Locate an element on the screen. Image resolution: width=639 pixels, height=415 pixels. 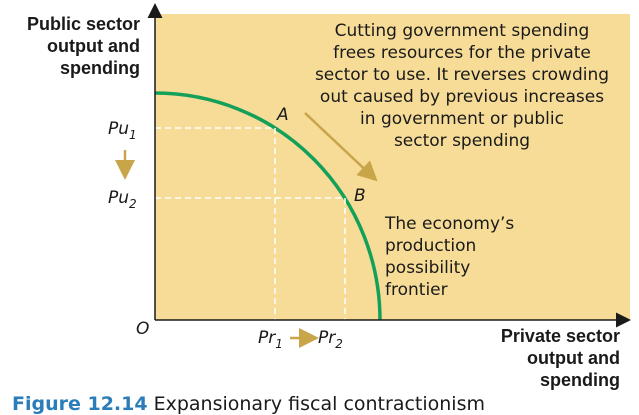
y-axis-label: spending is located at coordinates (100, 68).